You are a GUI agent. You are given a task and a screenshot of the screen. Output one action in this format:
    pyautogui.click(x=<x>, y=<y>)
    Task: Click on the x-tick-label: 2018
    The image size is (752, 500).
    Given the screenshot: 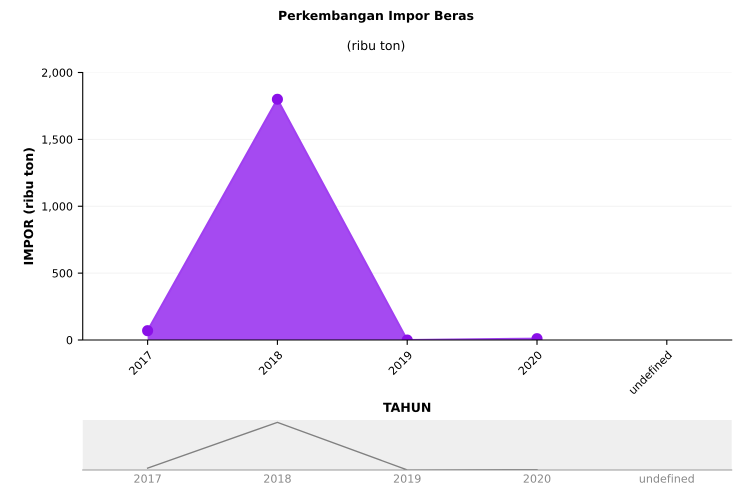 What is the action you would take?
    pyautogui.click(x=277, y=478)
    